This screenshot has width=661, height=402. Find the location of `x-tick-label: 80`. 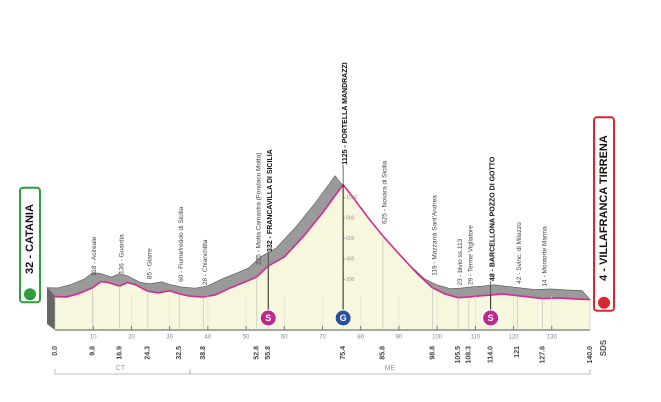

x-tick-label: 80 is located at coordinates (360, 338).